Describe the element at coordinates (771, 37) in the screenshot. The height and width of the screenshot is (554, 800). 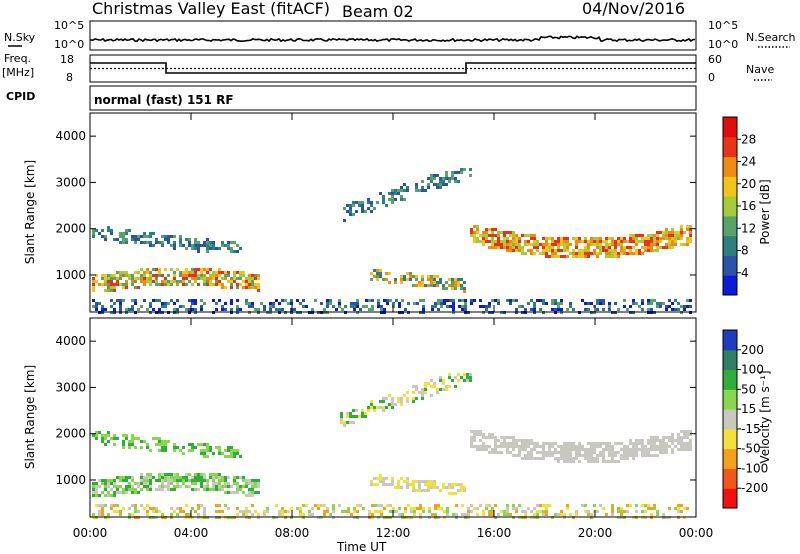
I see `nsearch-label: N.Search` at that location.